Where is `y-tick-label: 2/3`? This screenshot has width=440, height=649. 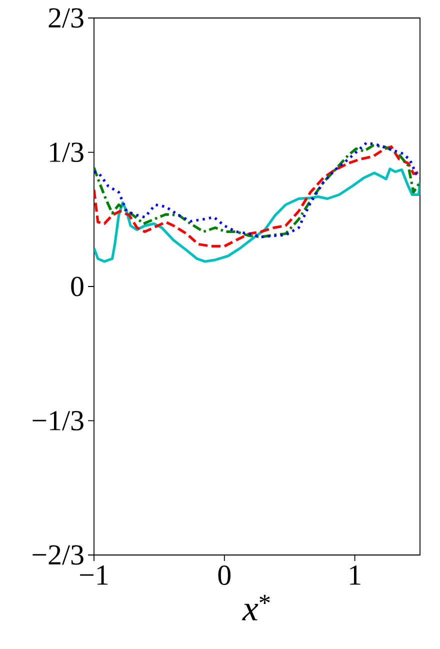
y-tick-label: 2/3 is located at coordinates (66, 18).